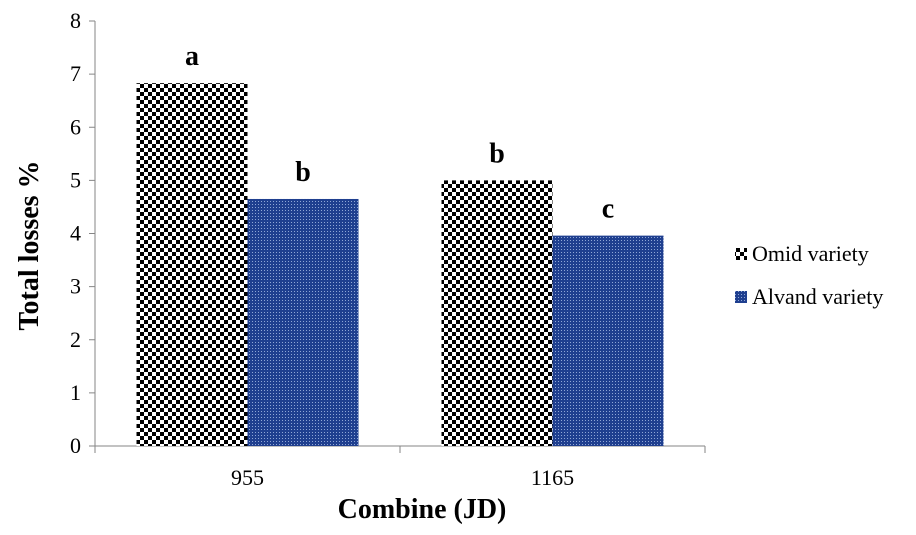 This screenshot has height=535, width=916. Describe the element at coordinates (741, 297) in the screenshot. I see `legend-swatch-alvand` at that location.